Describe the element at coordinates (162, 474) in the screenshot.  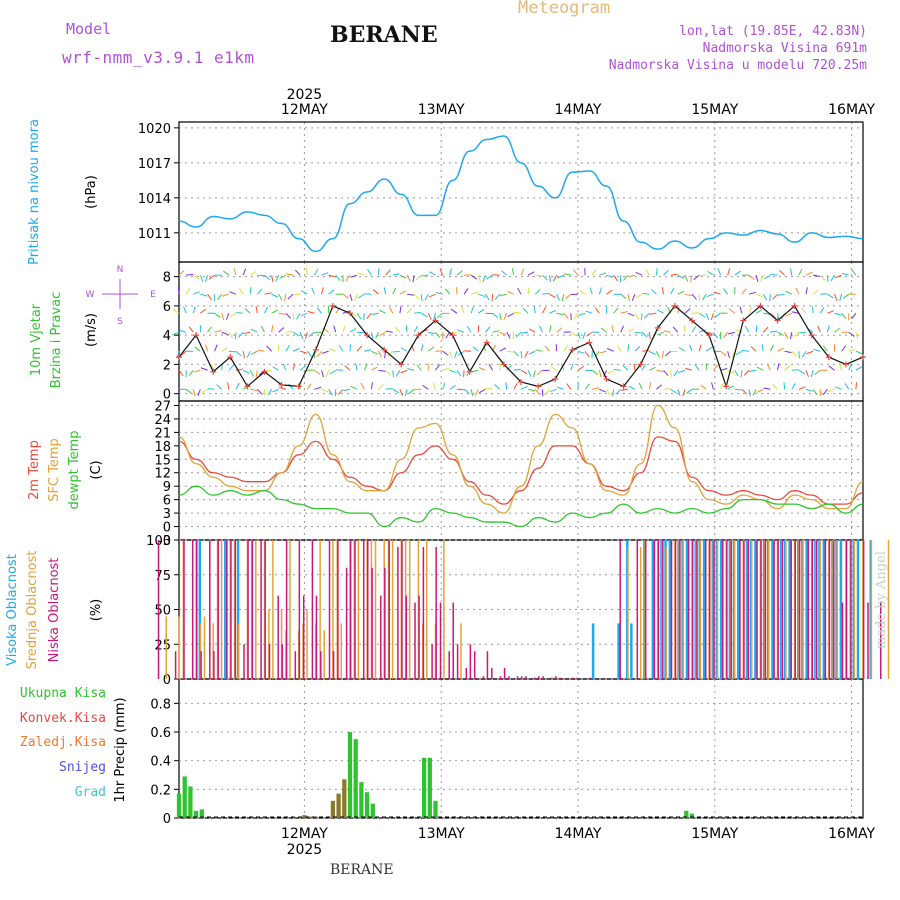
I see `y-tick-label: 12` at that location.